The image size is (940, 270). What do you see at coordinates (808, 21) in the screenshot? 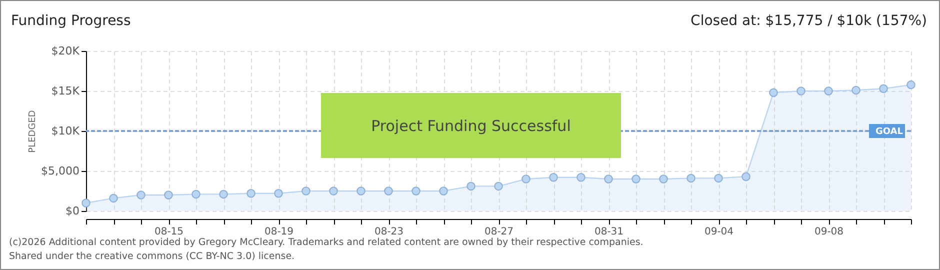
I see `text: Closed at: $15,775 / $10k (157%)` at bounding box center [808, 21].